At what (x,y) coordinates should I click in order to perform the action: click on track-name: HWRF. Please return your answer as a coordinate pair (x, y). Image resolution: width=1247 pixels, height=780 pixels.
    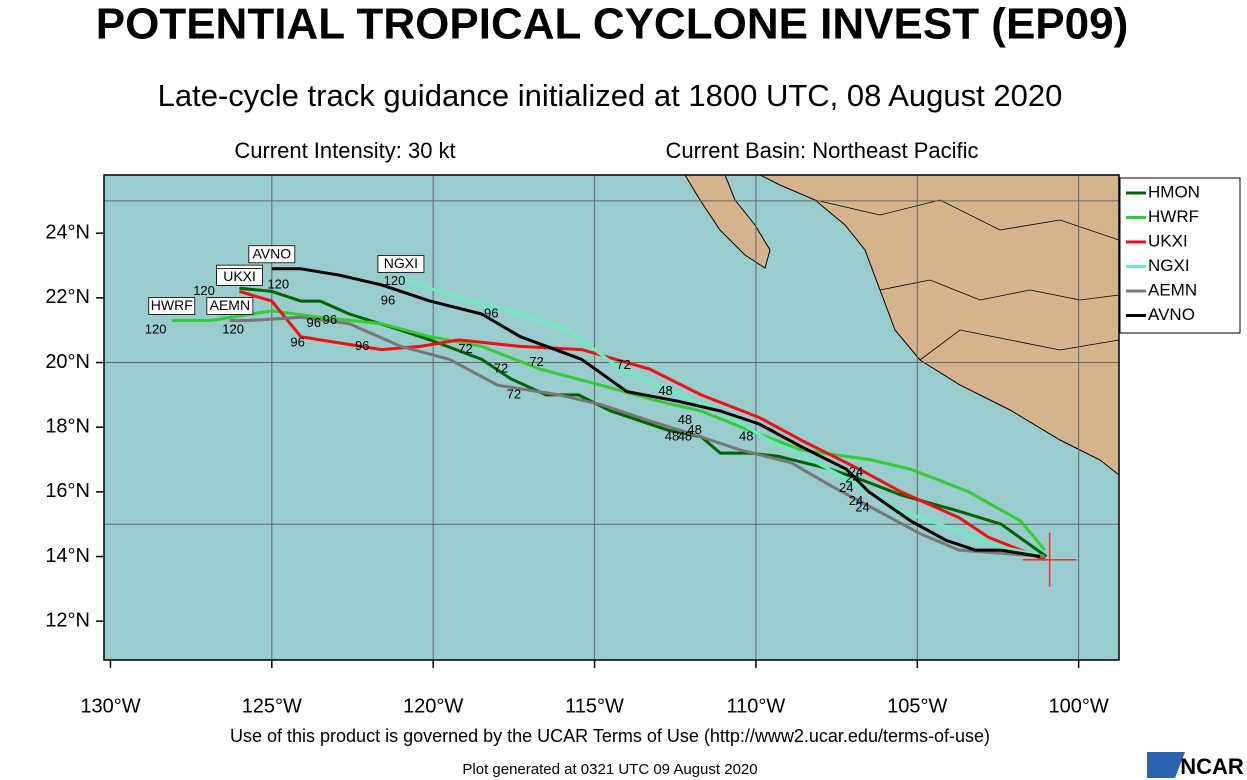
    Looking at the image, I should click on (172, 305).